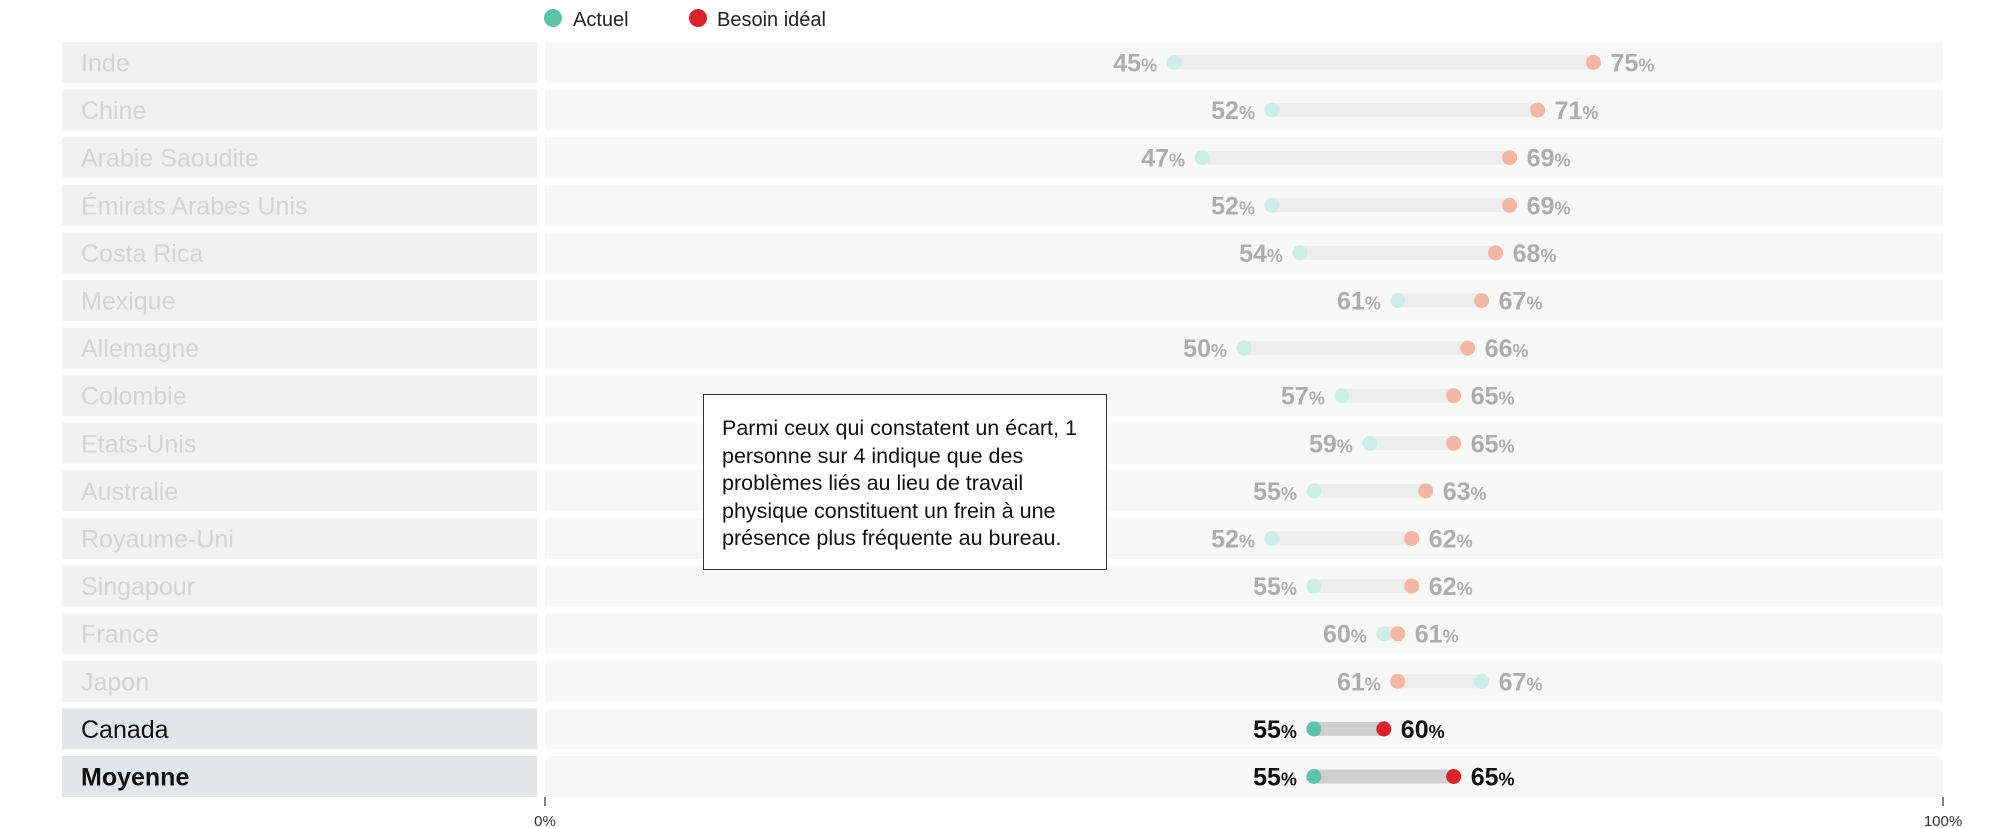  Describe the element at coordinates (771, 20) in the screenshot. I see `legend-besoin-label: Besoin idéal` at that location.